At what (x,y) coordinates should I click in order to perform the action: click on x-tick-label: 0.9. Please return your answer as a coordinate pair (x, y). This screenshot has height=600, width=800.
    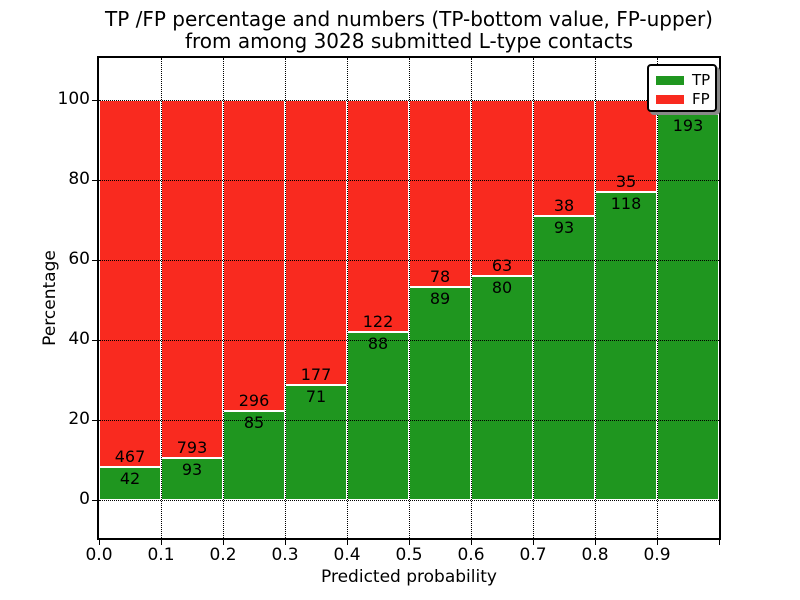
    Looking at the image, I should click on (657, 555).